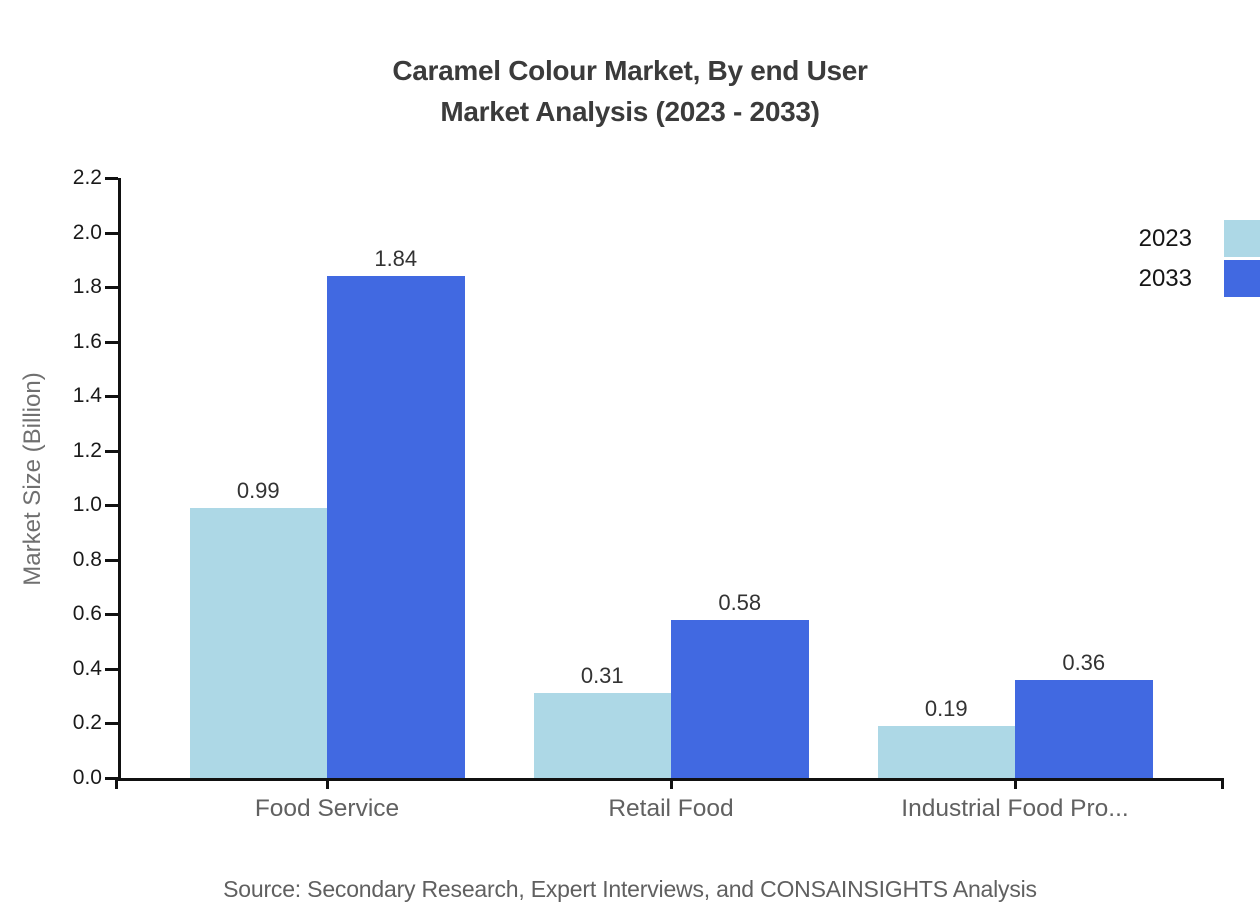  Describe the element at coordinates (630, 70) in the screenshot. I see `chart-title-line1: Caramel Colour Market, By end User` at that location.